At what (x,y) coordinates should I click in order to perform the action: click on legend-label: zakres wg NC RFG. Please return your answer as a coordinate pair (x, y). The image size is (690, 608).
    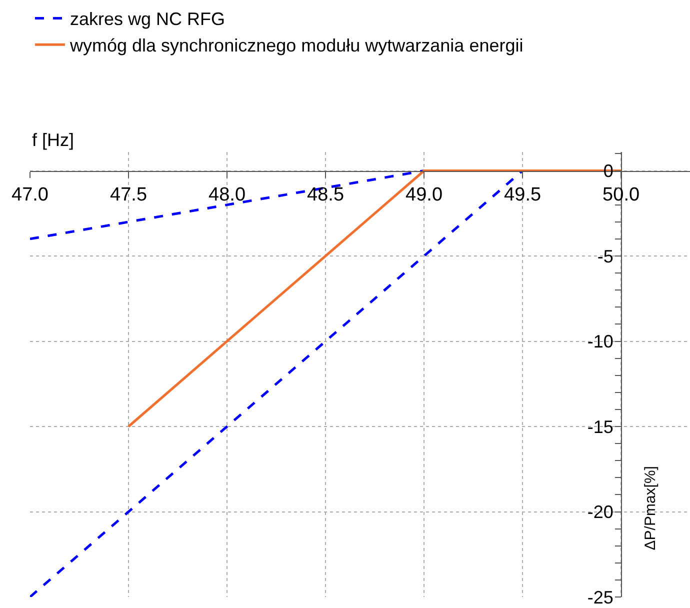
    Looking at the image, I should click on (148, 19).